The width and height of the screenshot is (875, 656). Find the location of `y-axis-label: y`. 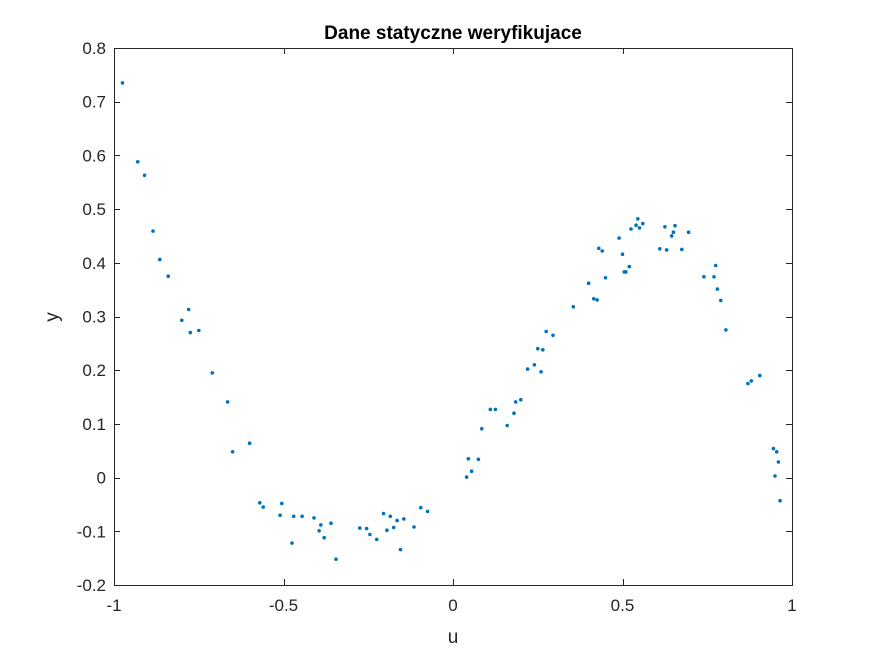

y-axis-label: y is located at coordinates (52, 317).